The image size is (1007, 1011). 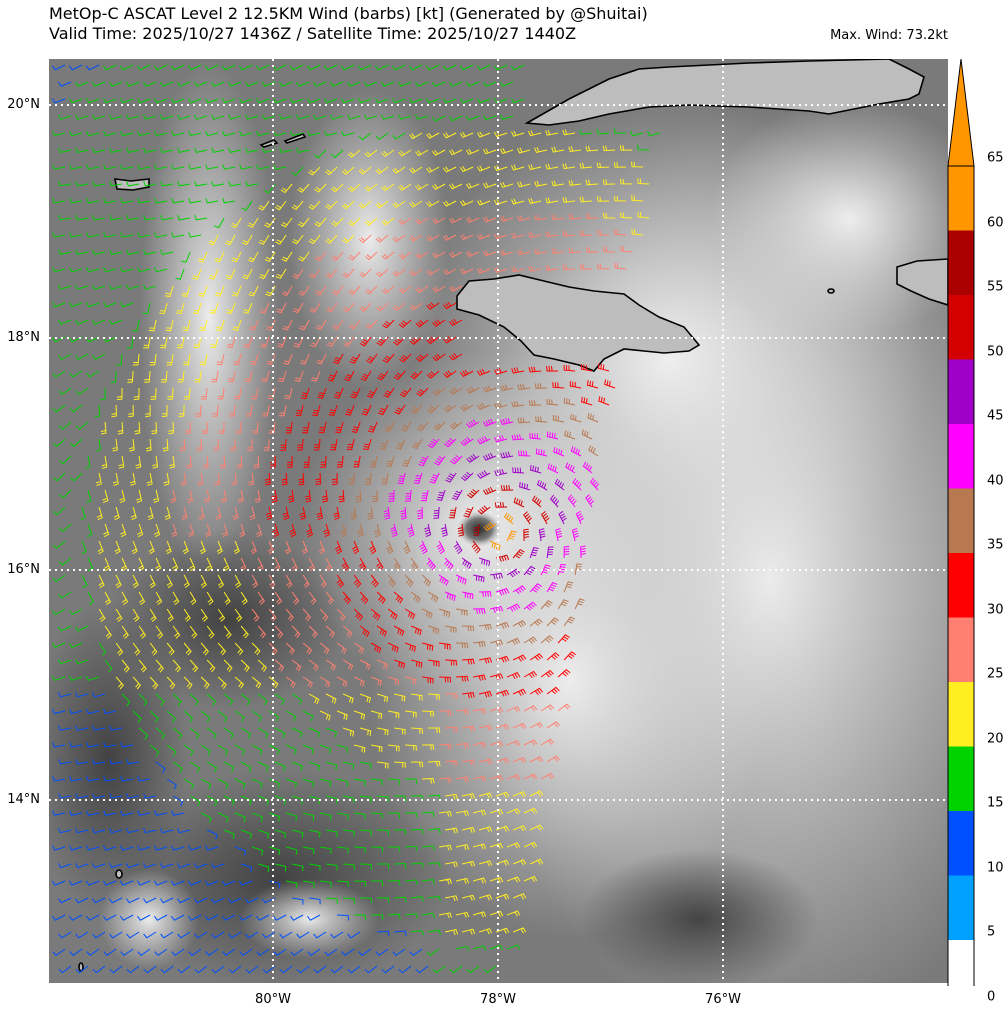 What do you see at coordinates (961, 112) in the screenshot?
I see `colorbar-extension-top` at bounding box center [961, 112].